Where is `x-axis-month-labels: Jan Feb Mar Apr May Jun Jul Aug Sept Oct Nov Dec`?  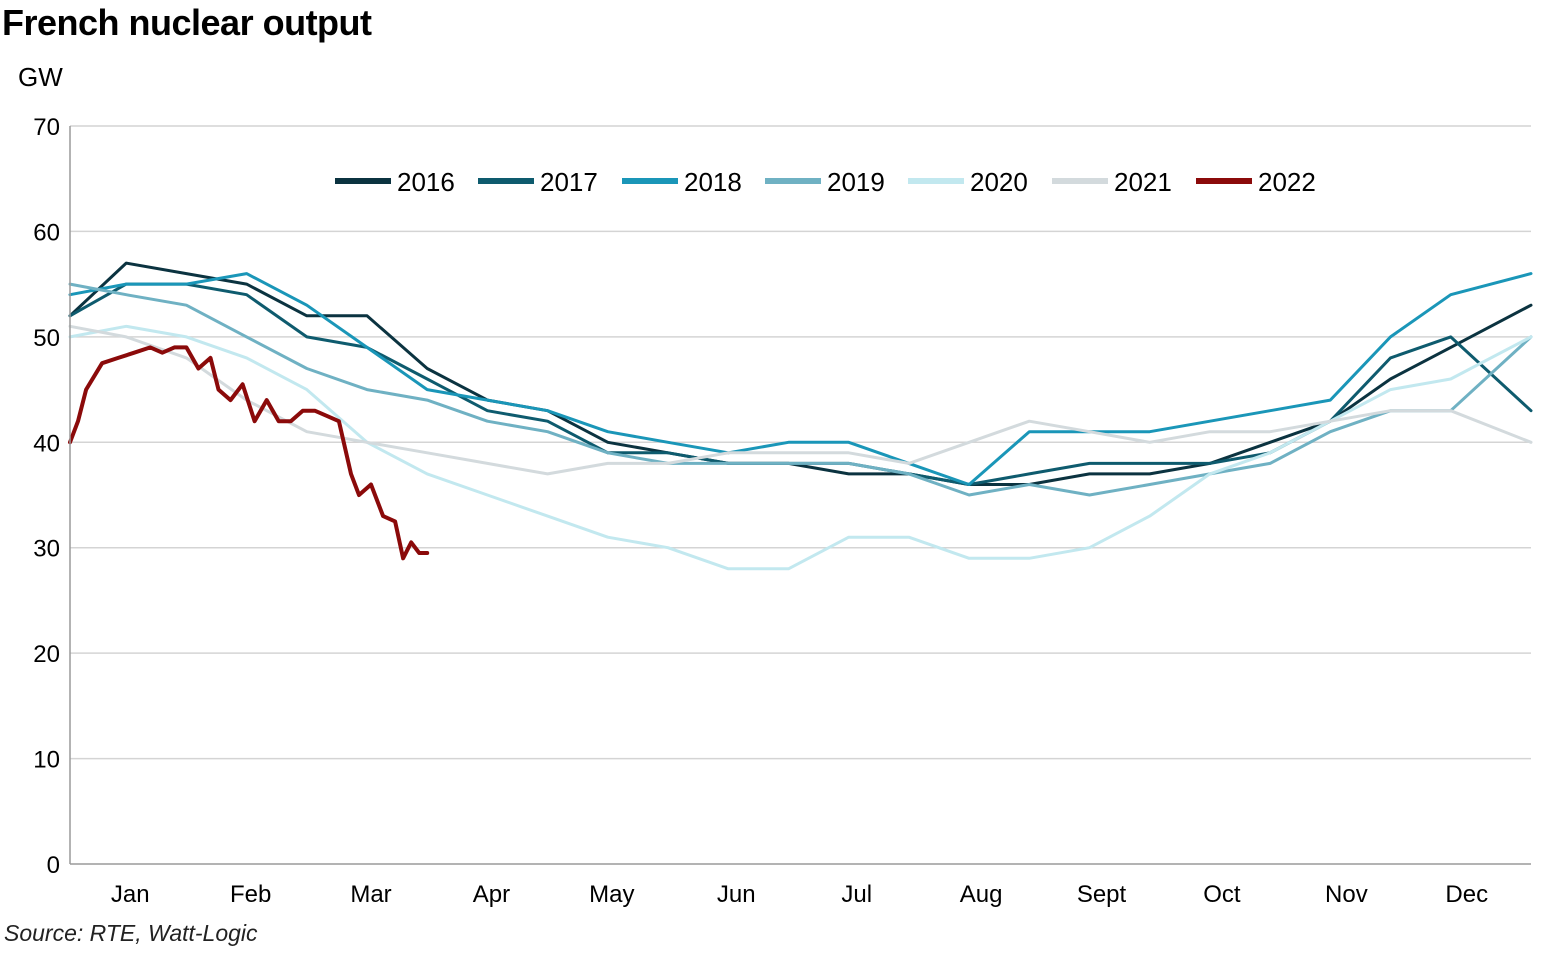
x-axis-month-labels: Jan Feb Mar Apr May Jun Jul Aug Sept Oct Nov Dec is located at coordinates (799, 894).